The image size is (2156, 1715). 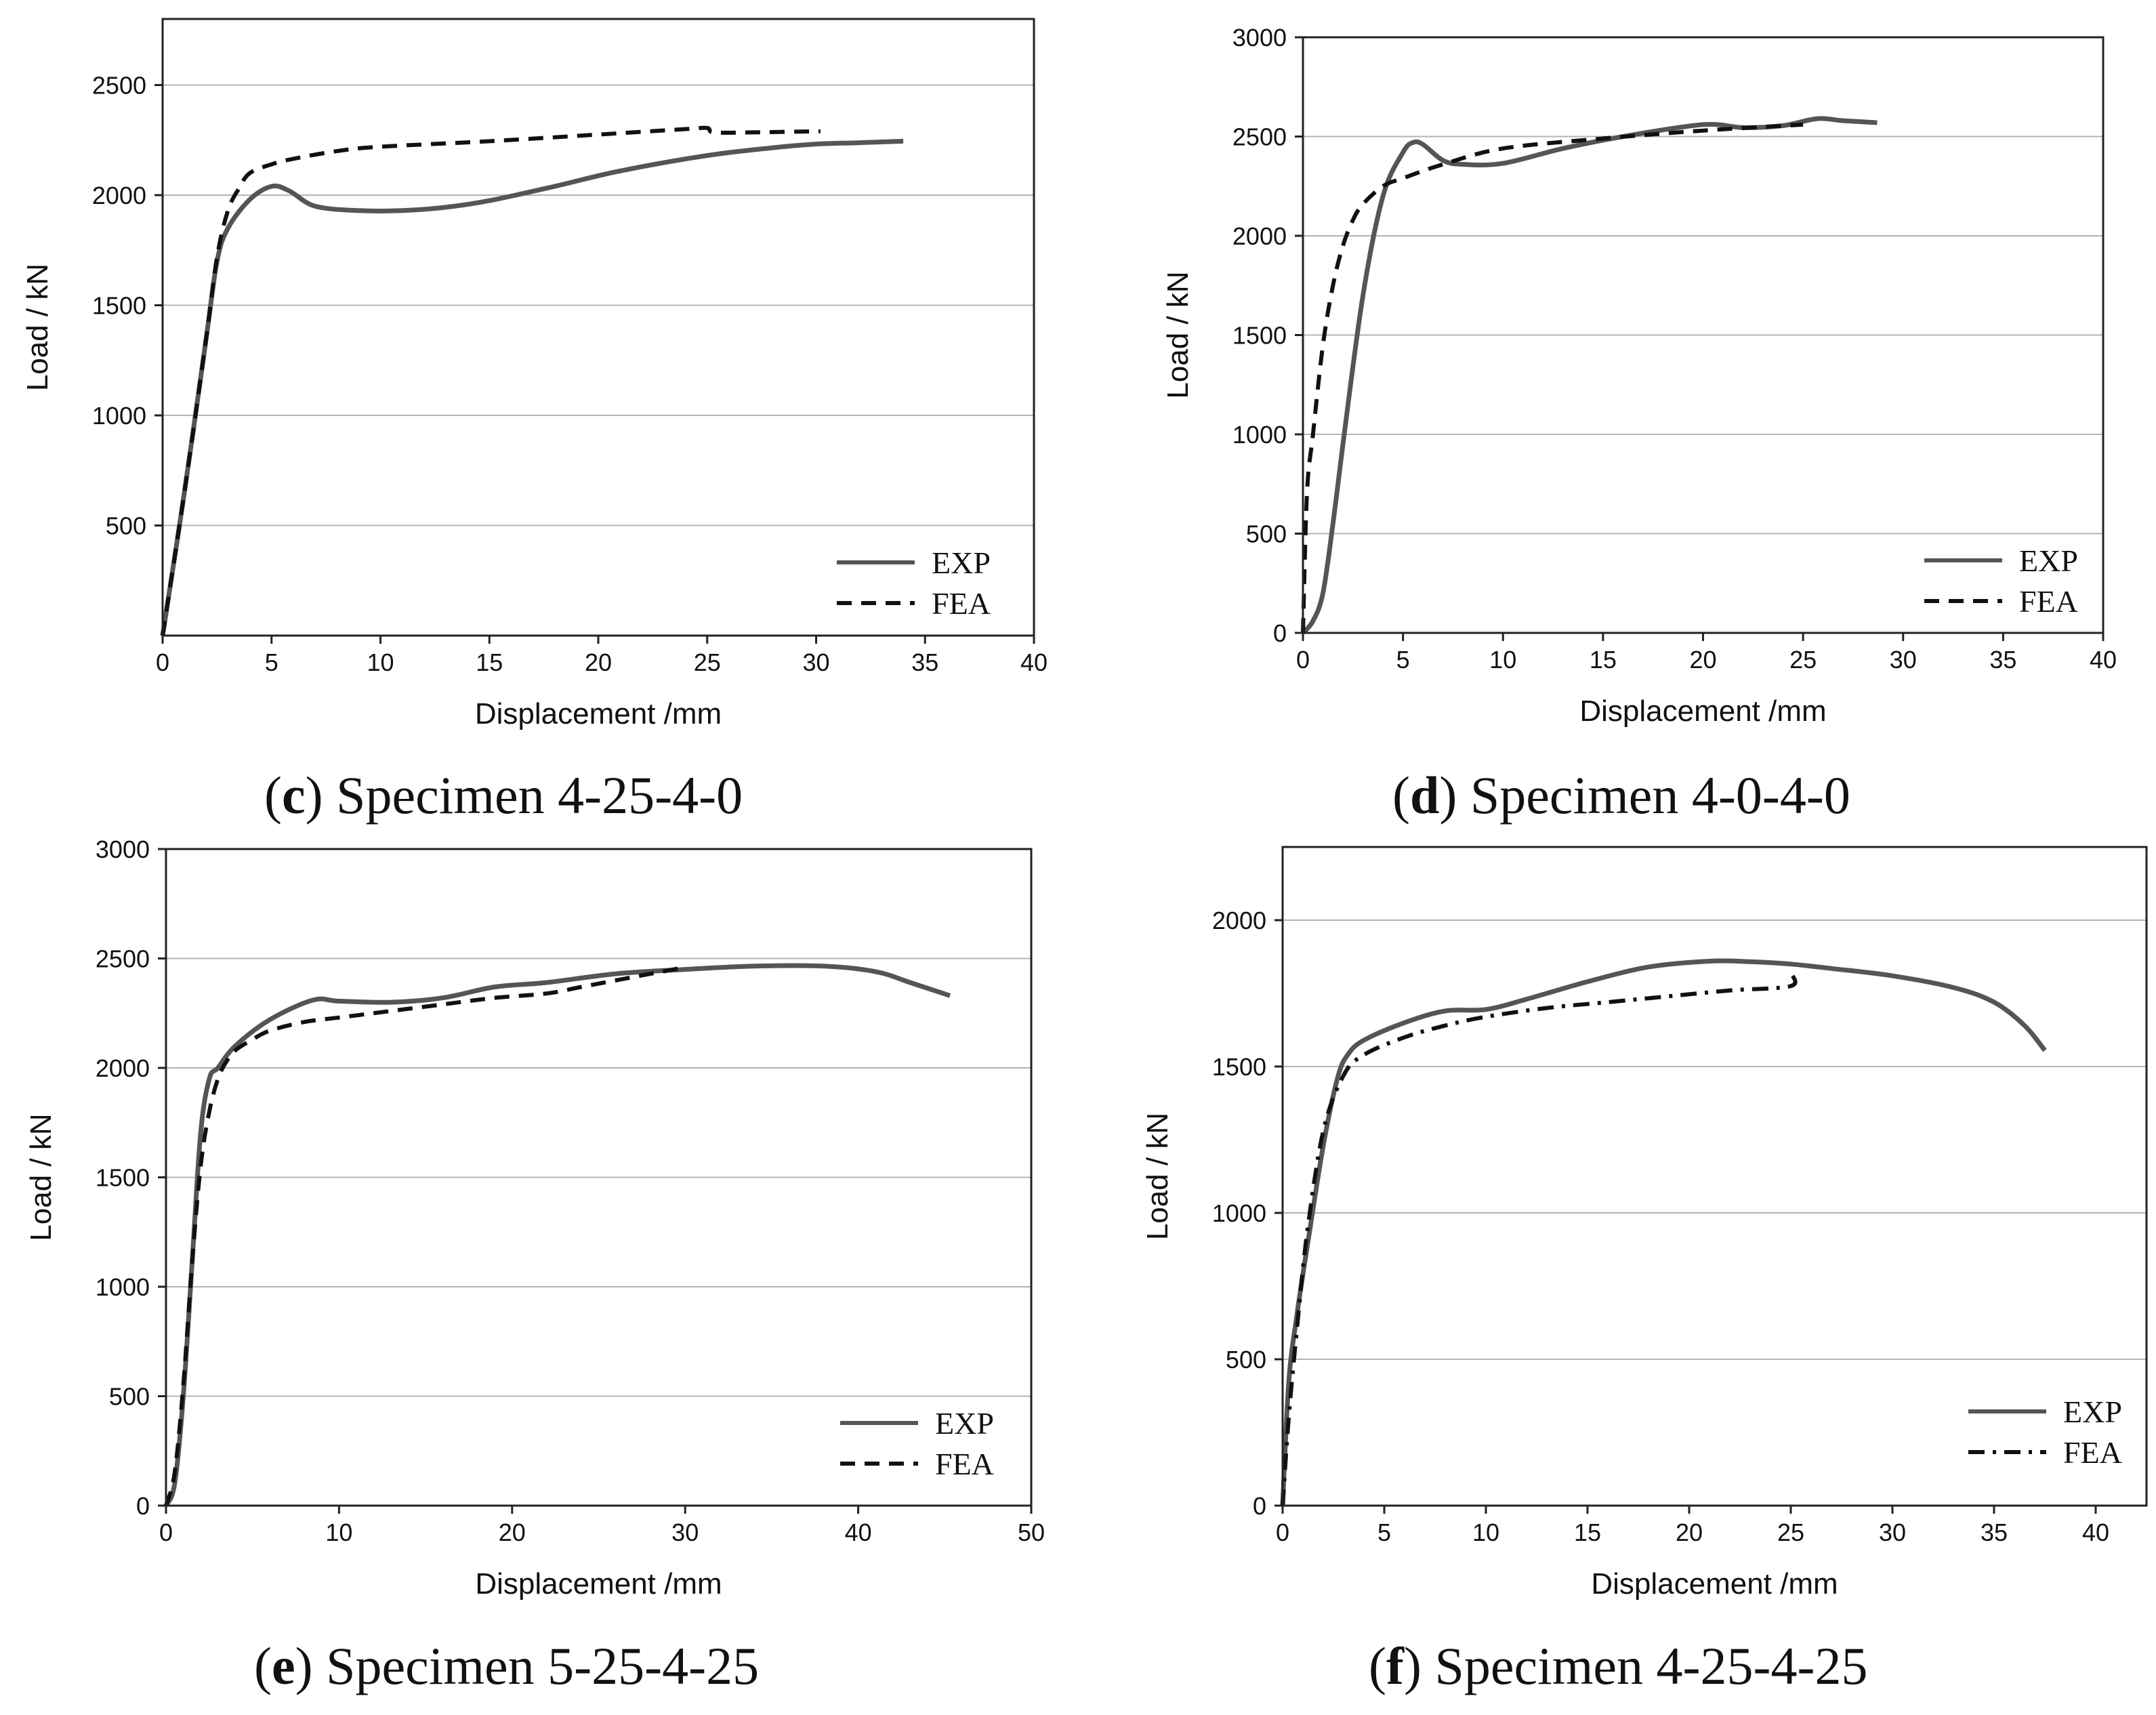 I want to click on panel-caption: (c) Specimen 4-25-4-0, so click(x=503, y=796).